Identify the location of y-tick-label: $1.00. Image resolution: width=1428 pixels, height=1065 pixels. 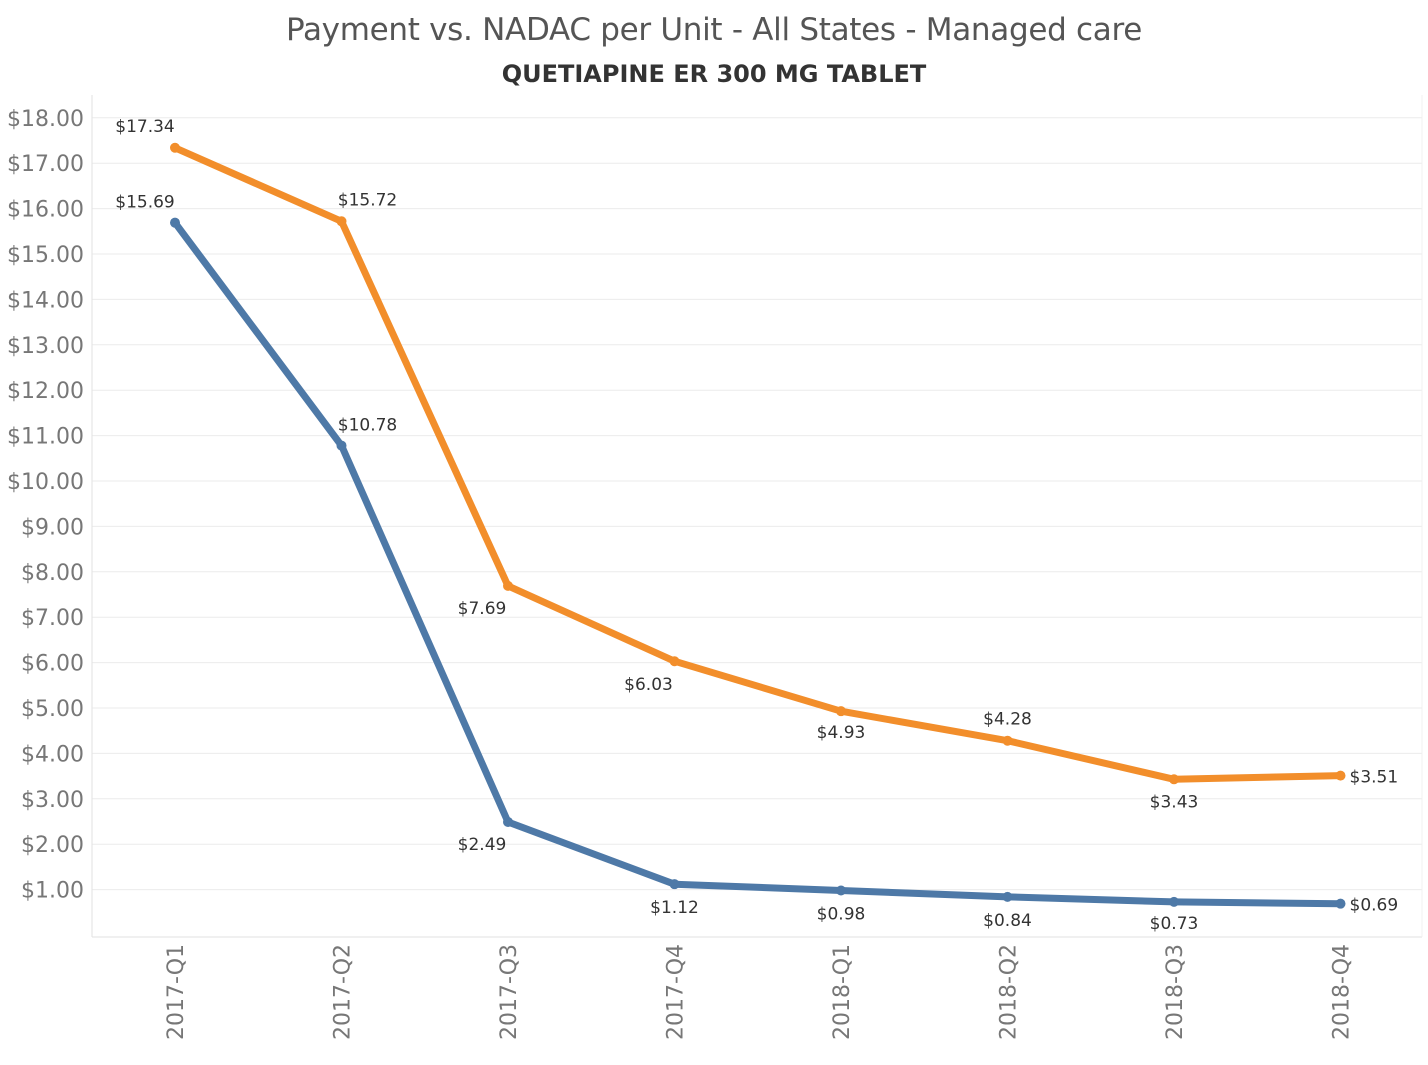
(52, 891).